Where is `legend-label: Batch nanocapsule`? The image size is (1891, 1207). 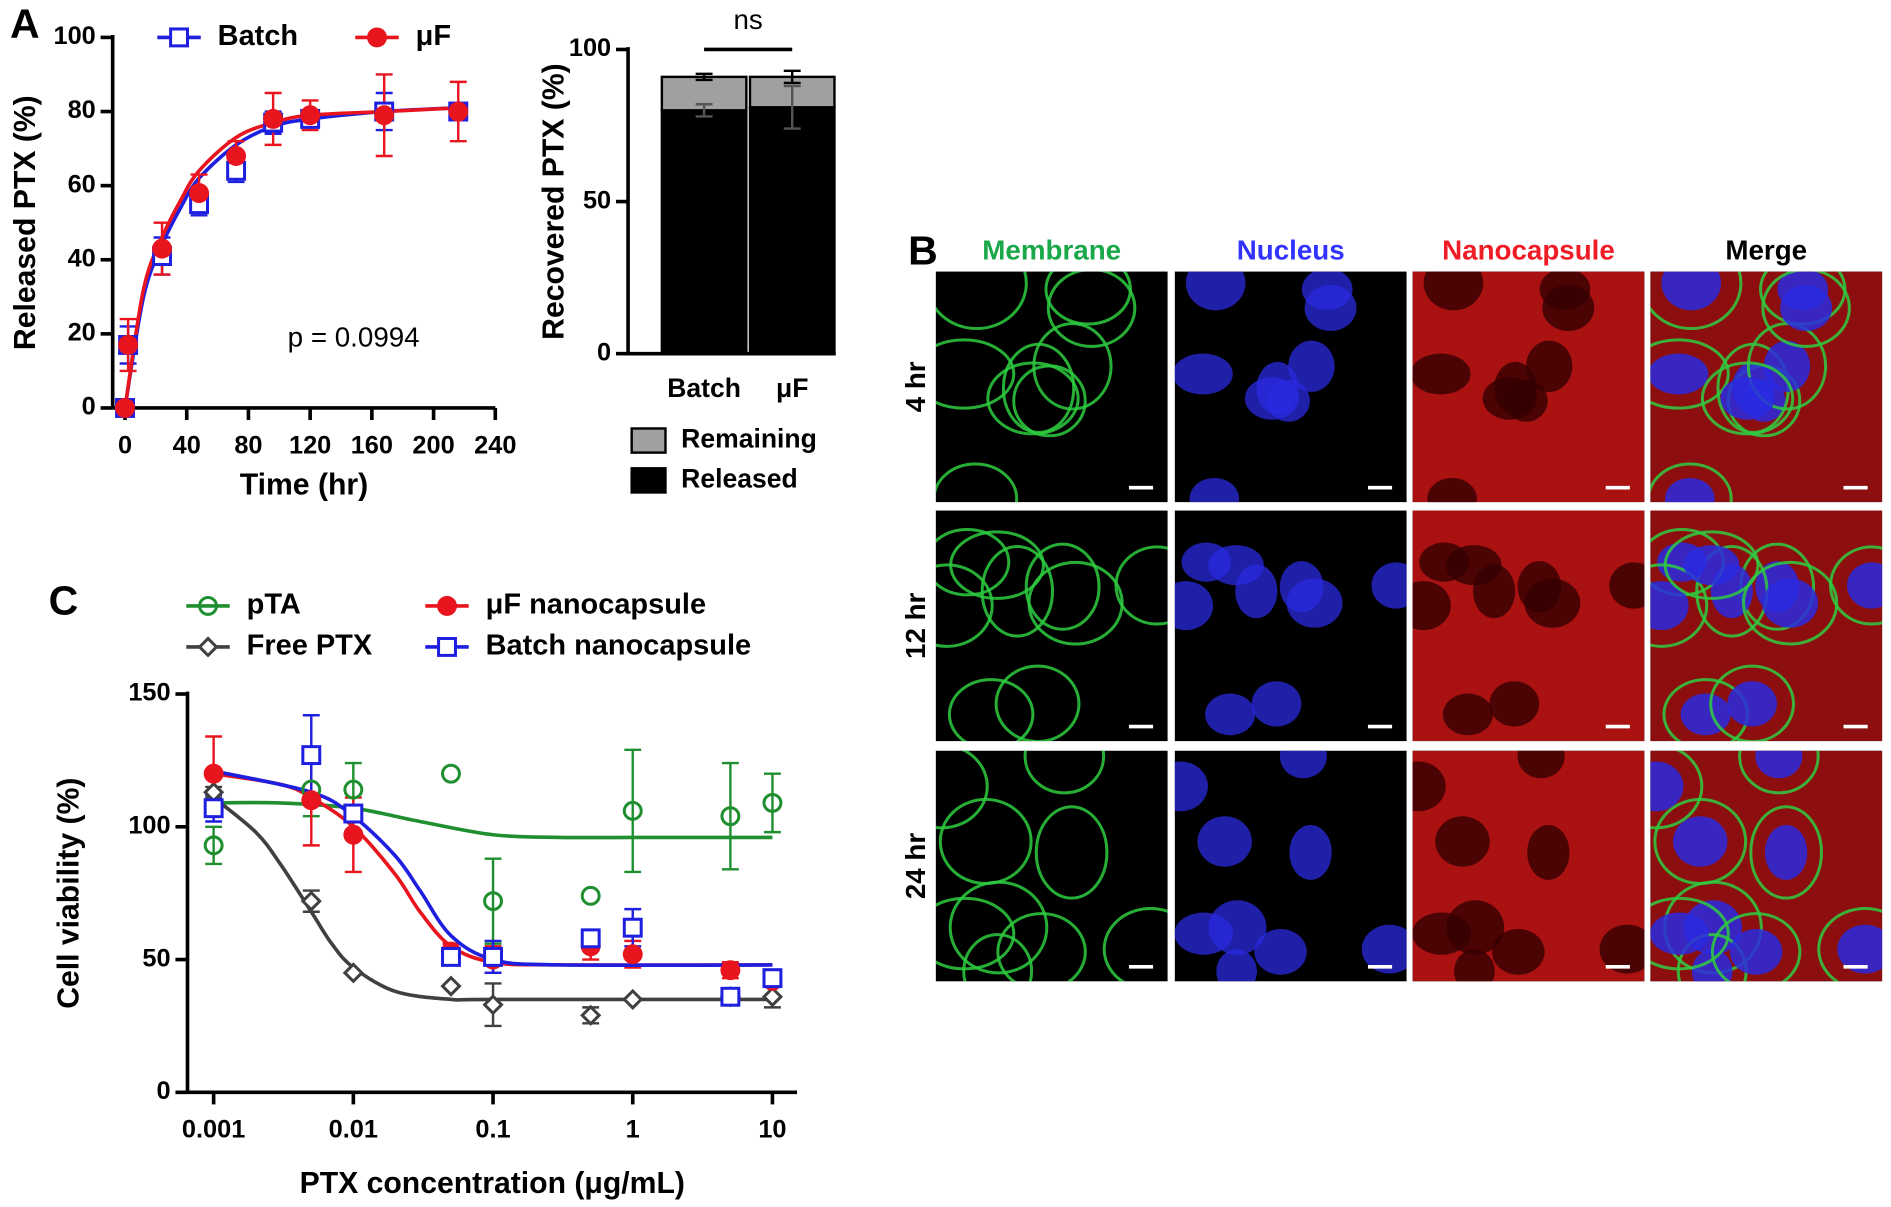 legend-label: Batch nanocapsule is located at coordinates (618, 646).